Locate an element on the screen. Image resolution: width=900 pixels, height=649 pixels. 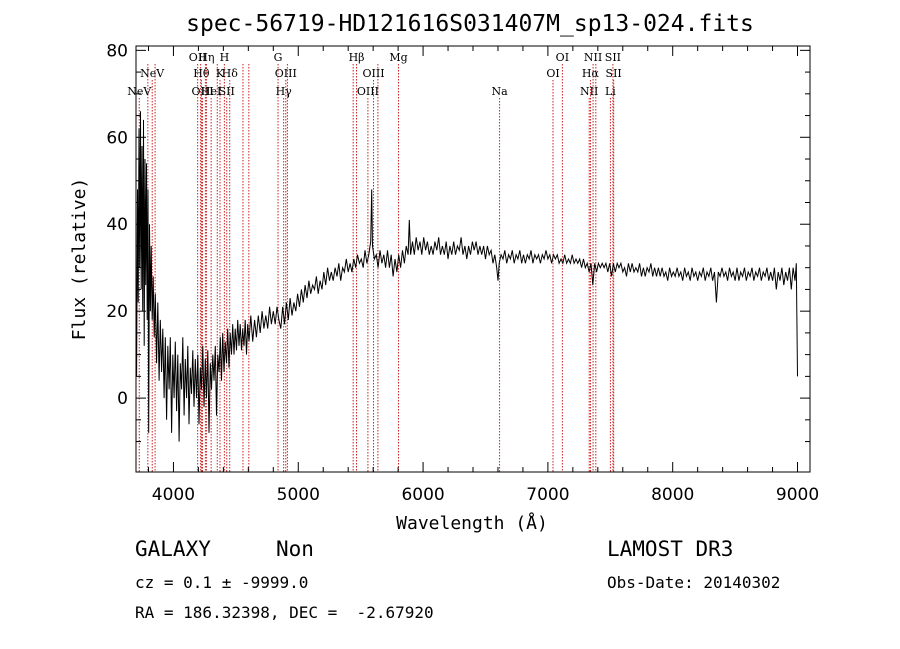
emission-line-label: Hα is located at coordinates (591, 73).